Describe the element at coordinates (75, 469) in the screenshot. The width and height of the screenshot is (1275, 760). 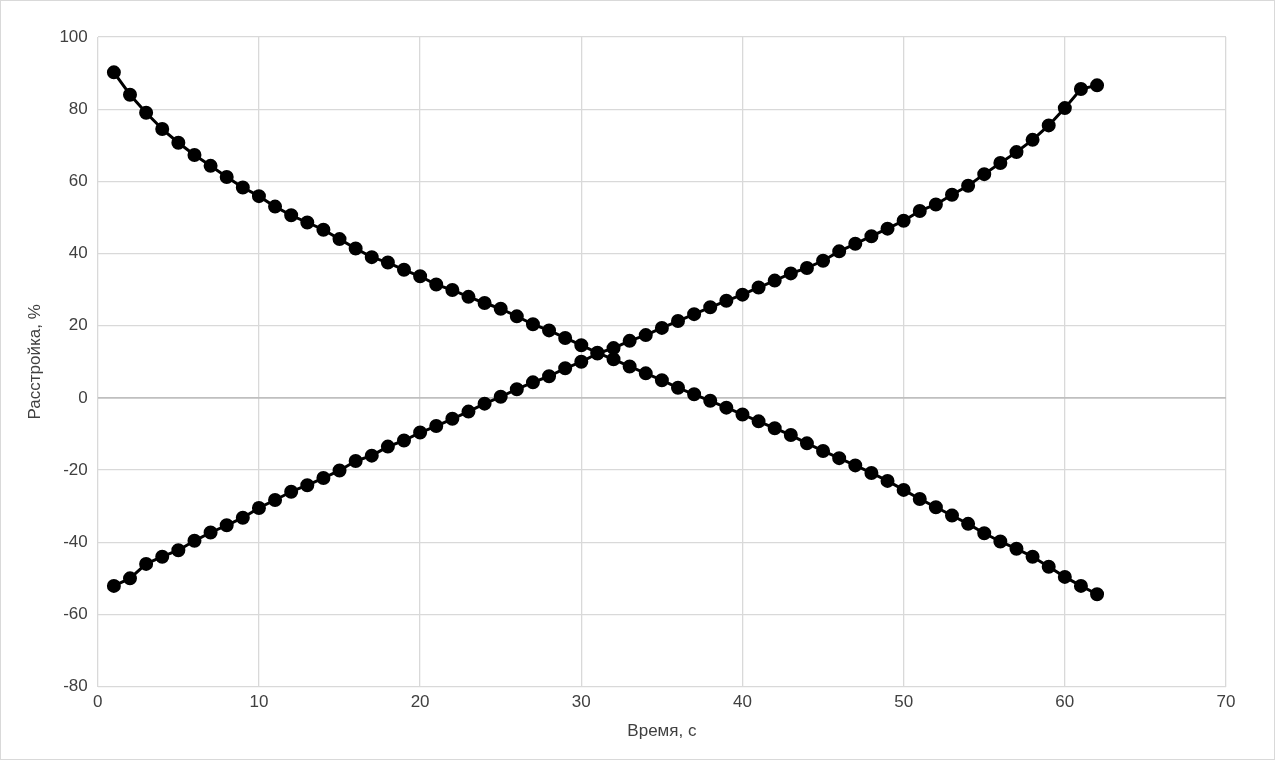
I see `y-tick-label: -20` at that location.